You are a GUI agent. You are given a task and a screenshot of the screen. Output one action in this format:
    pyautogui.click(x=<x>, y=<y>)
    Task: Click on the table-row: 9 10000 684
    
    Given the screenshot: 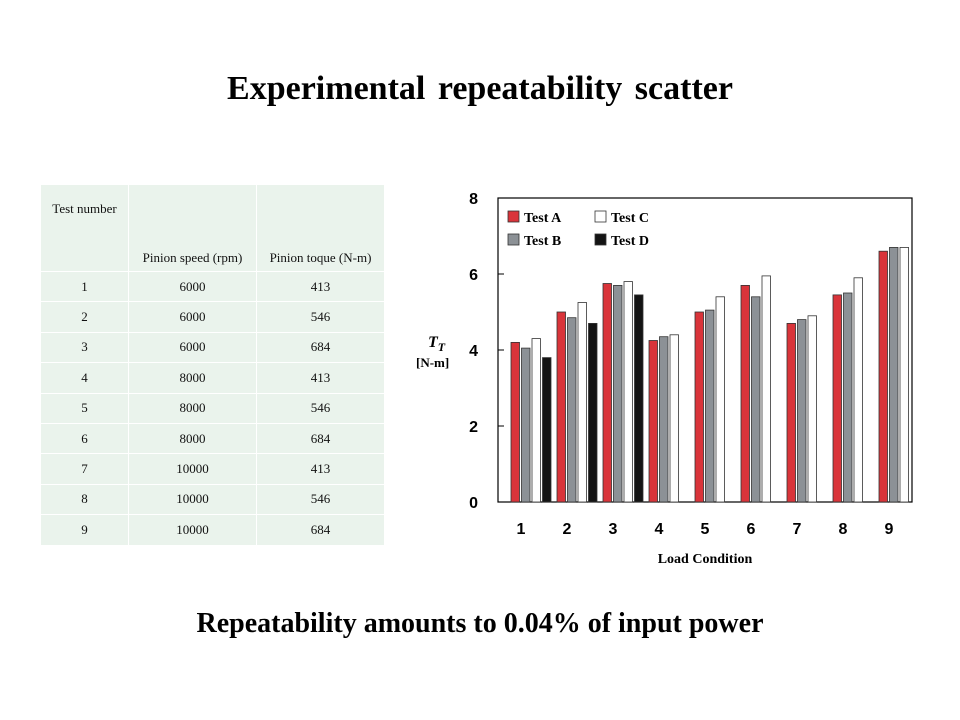 What is the action you would take?
    pyautogui.click(x=212, y=530)
    